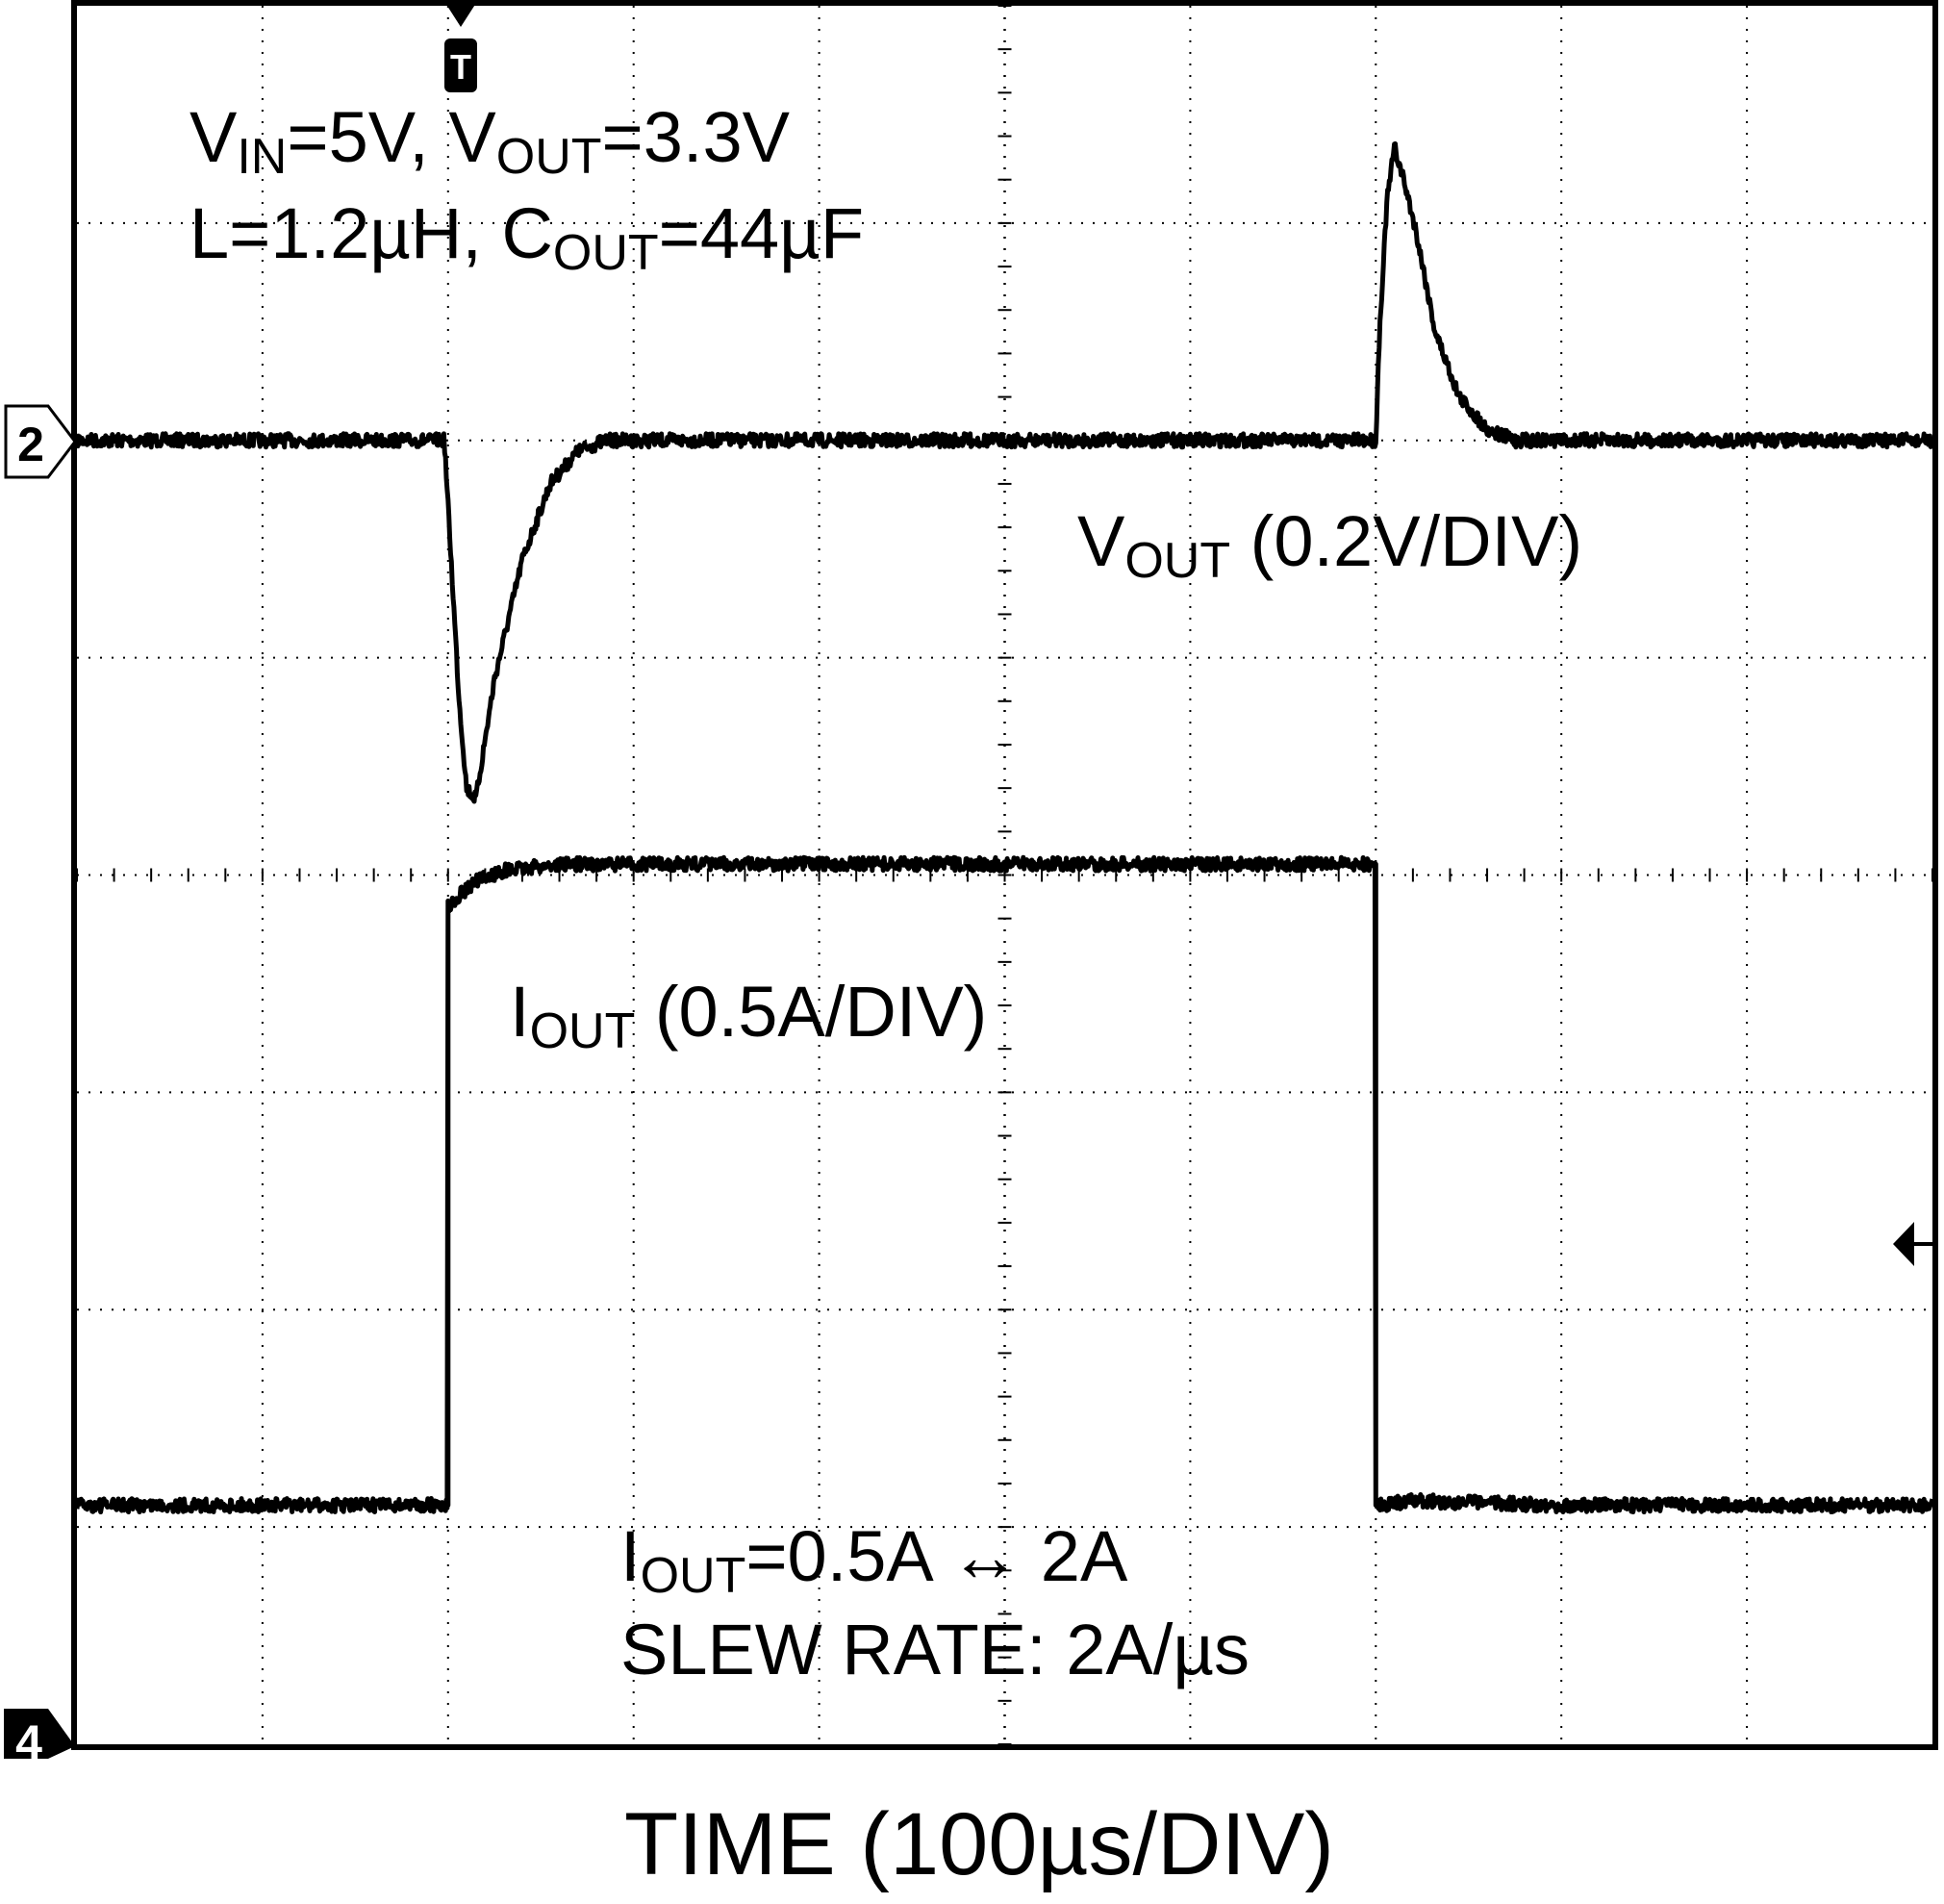 The height and width of the screenshot is (1904, 1944). I want to click on iout-scale-label: IOUT (0.5A/DIV), so click(748, 1016).